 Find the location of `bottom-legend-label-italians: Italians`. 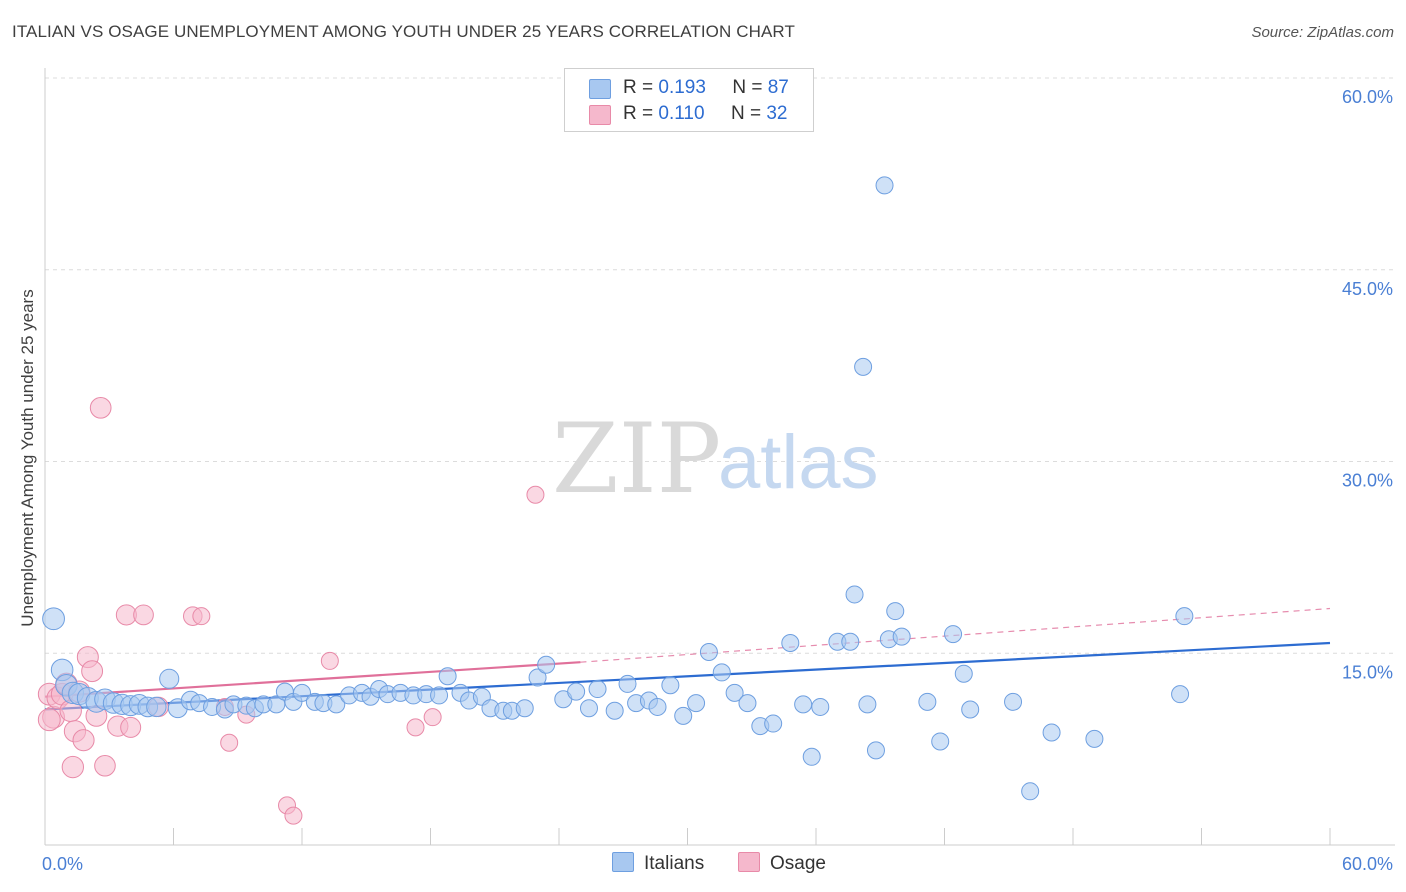

bottom-legend-label-italians: Italians is located at coordinates (674, 863).